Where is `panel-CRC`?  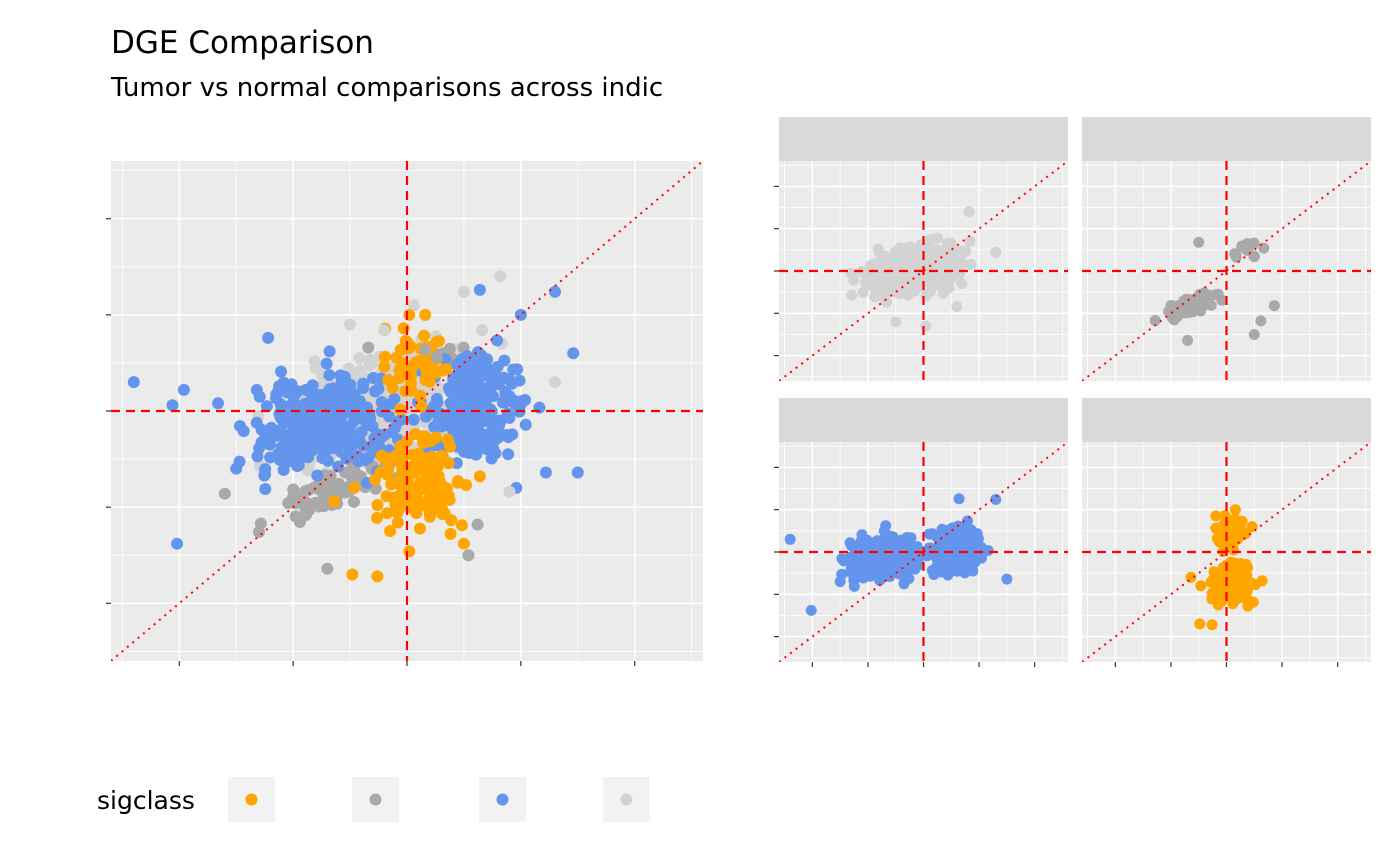 panel-CRC is located at coordinates (921, 532).